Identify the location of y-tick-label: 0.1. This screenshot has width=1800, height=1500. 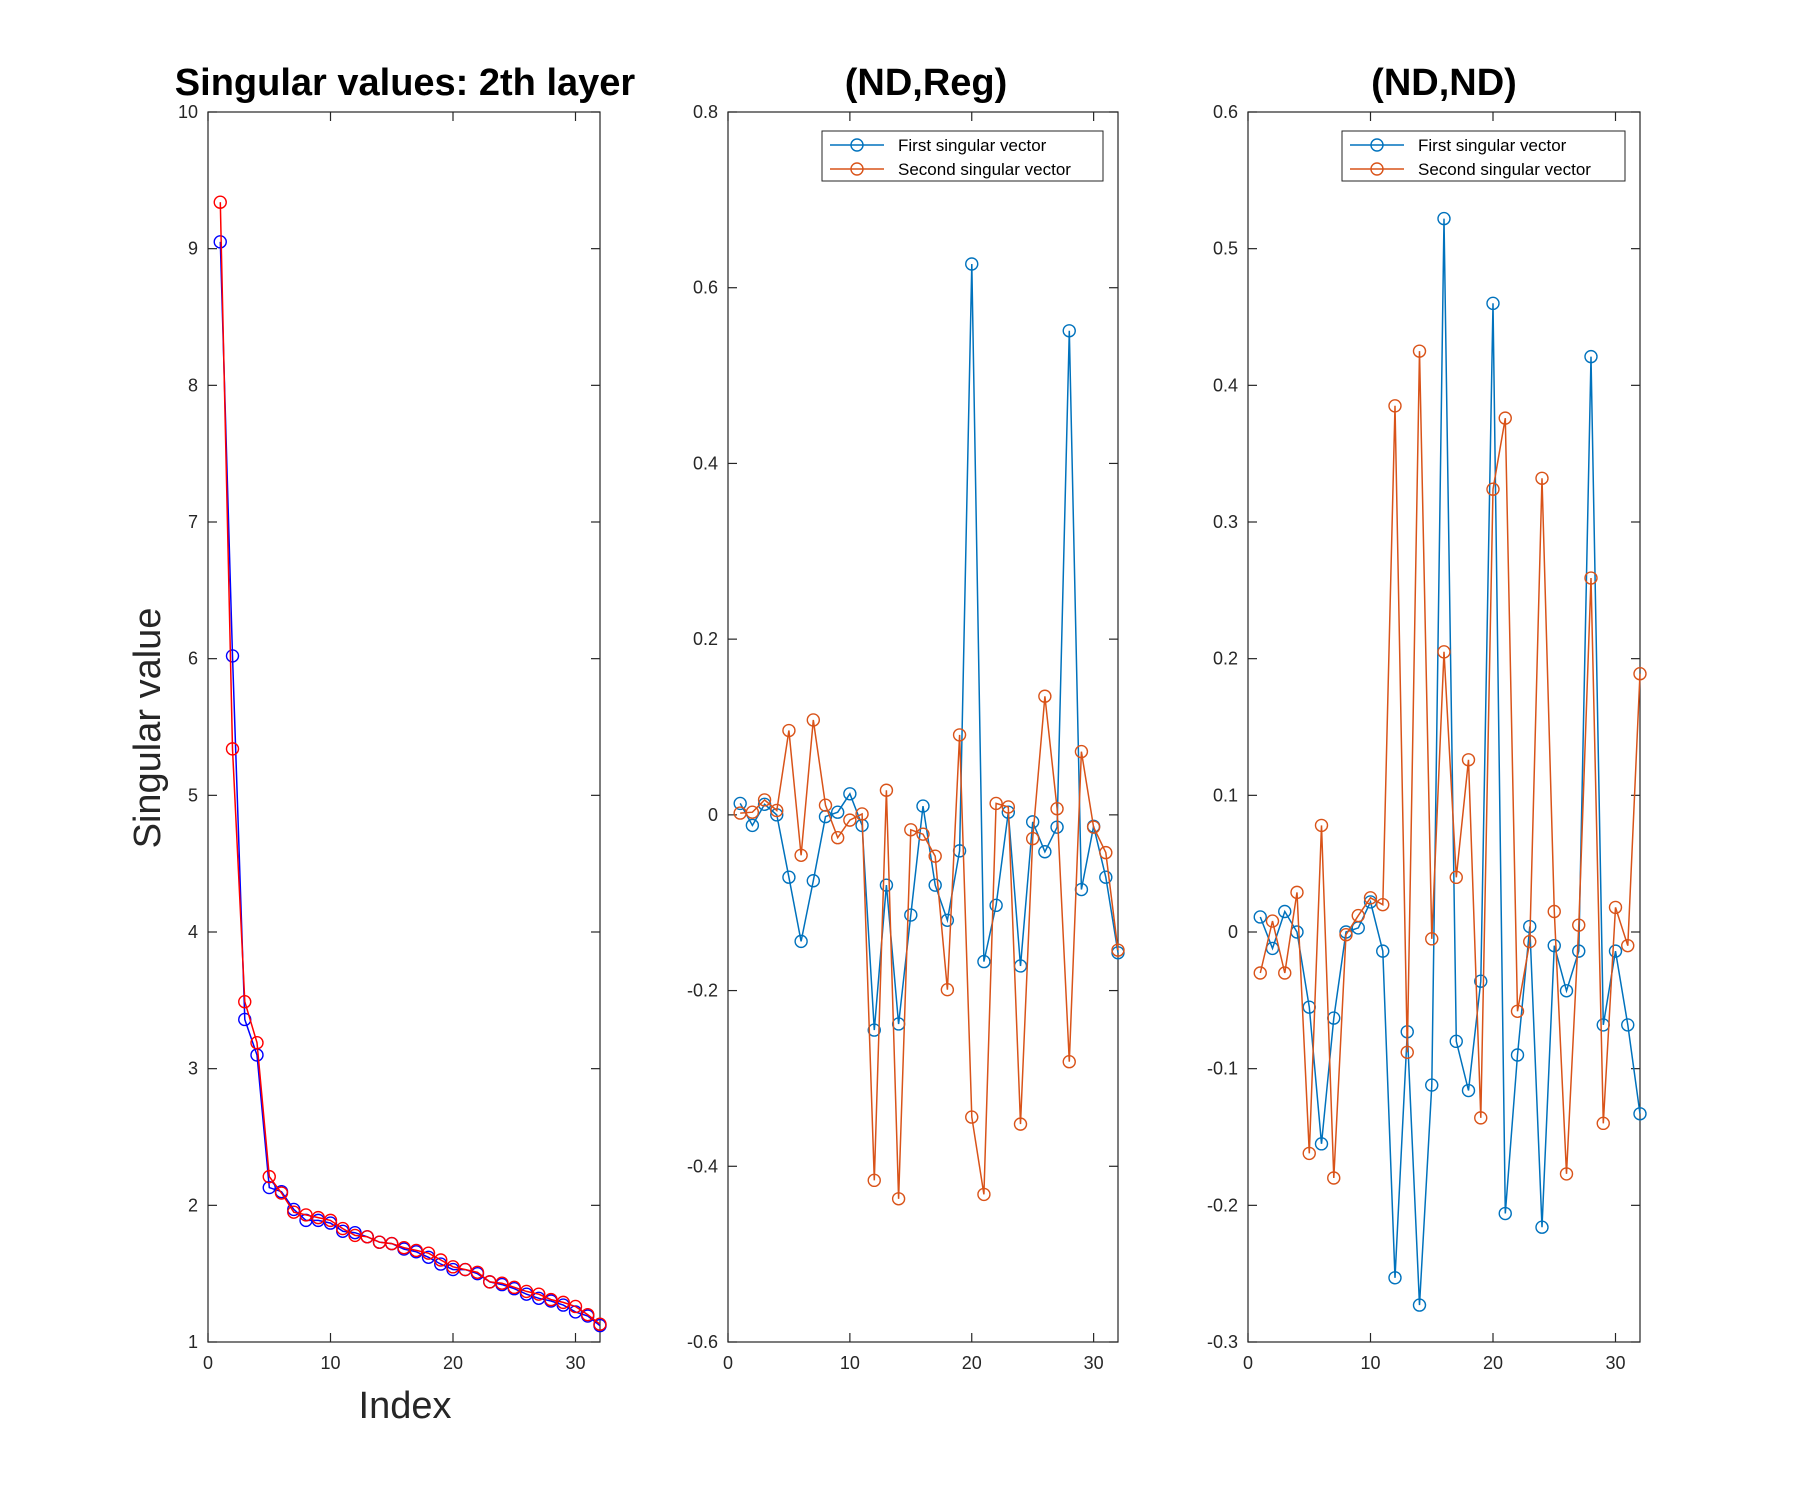
(1225, 795).